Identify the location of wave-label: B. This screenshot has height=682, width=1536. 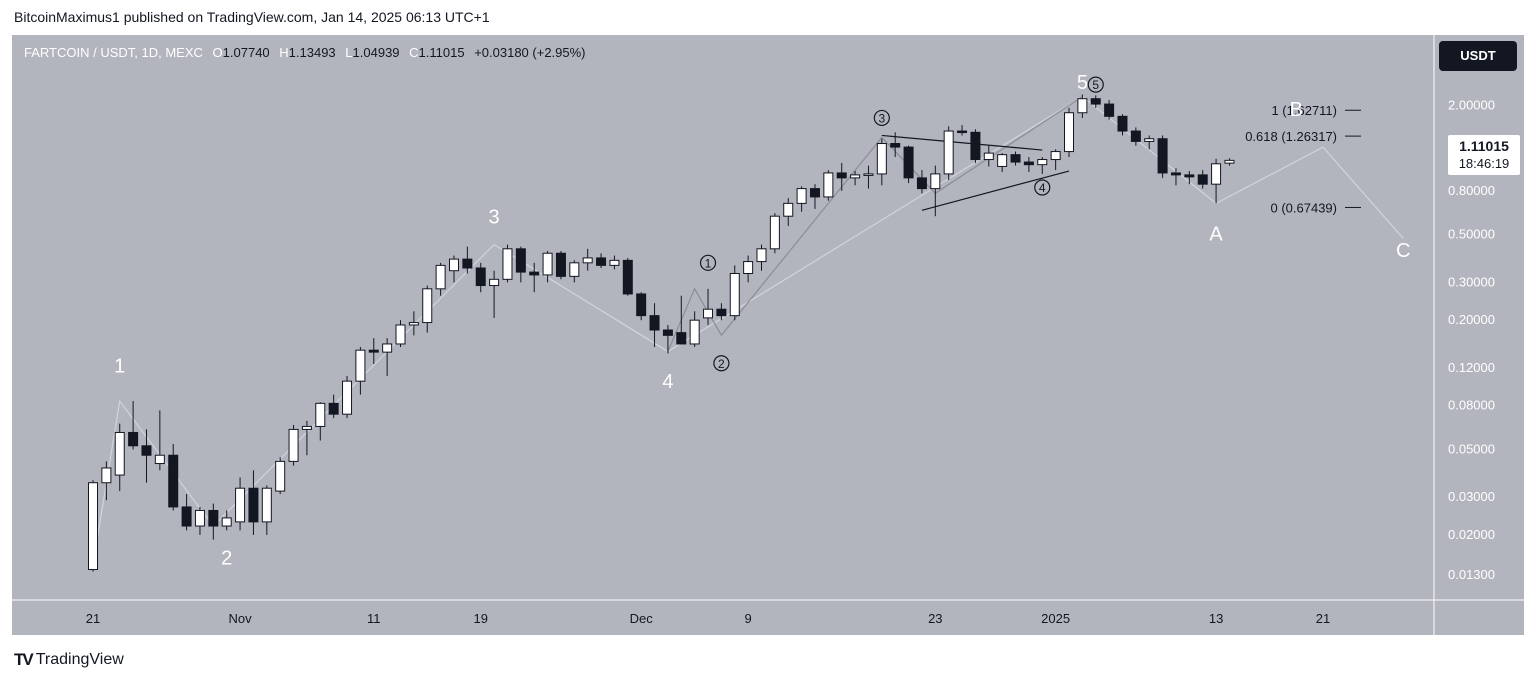
(1296, 110).